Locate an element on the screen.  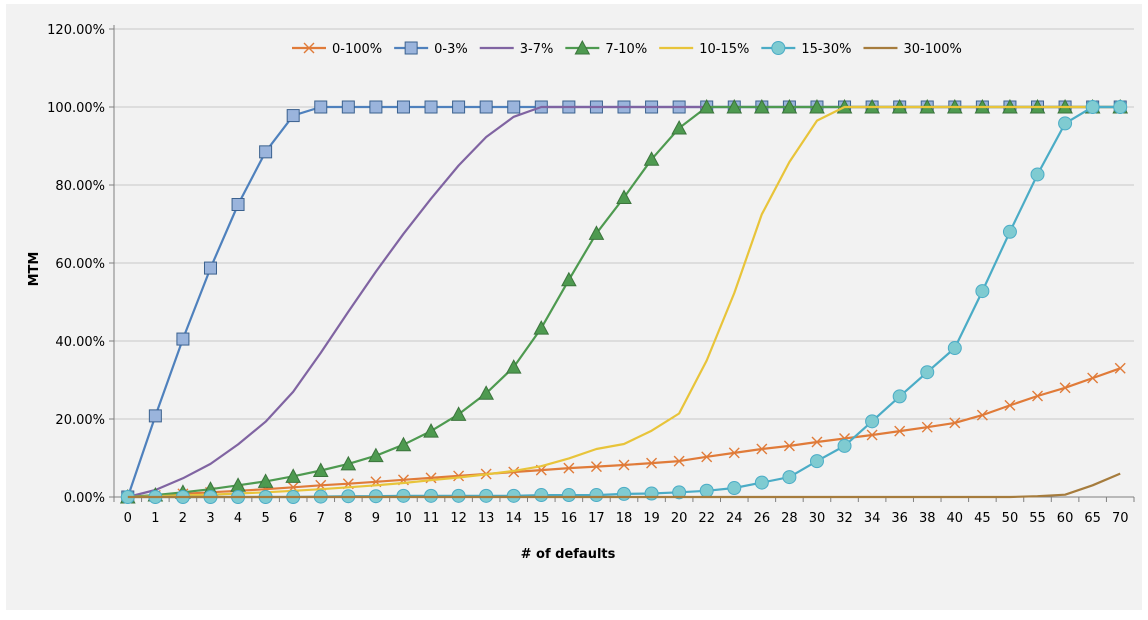
legend-item-7-10pct: 7-10% is located at coordinates (606, 48).